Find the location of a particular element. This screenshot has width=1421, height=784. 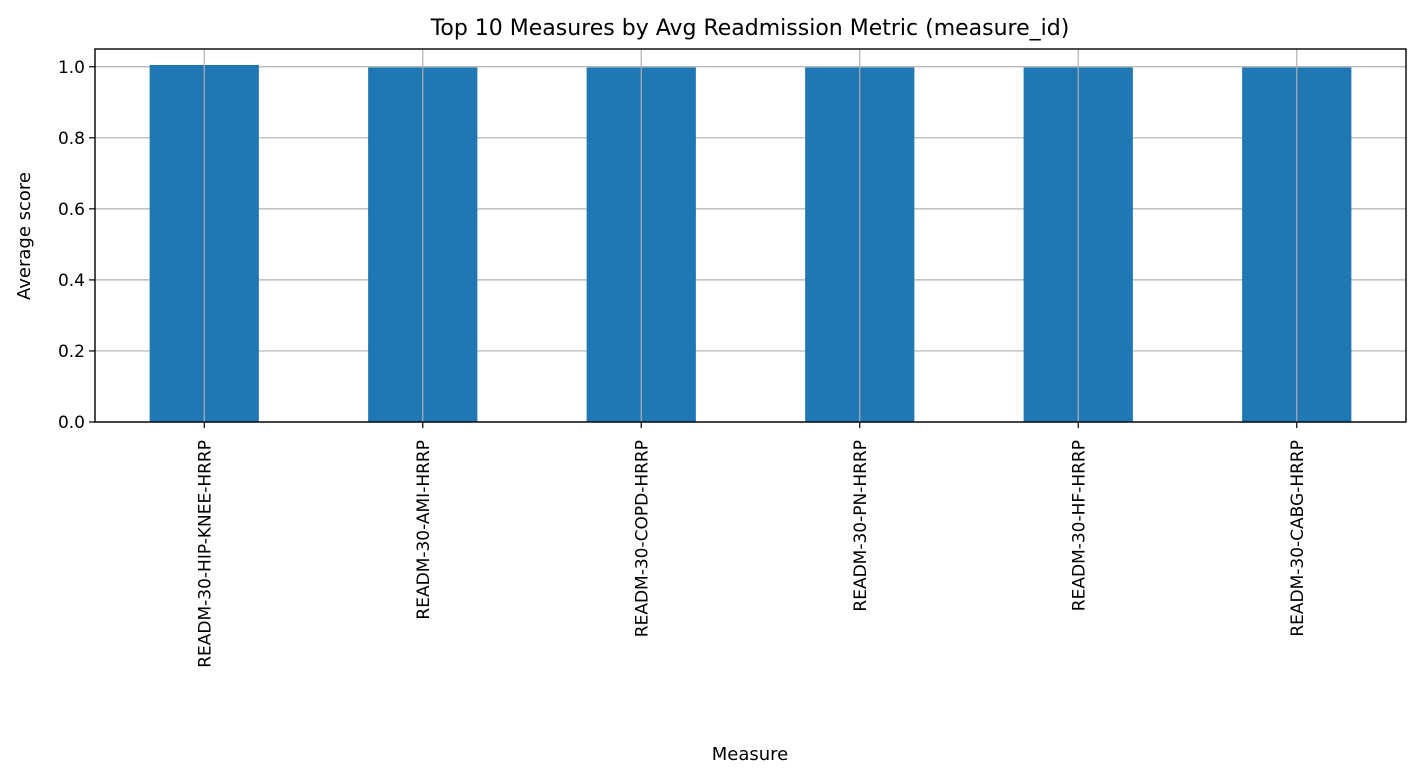

x-tick-label: READM-30-PN-HRRP is located at coordinates (861, 526).